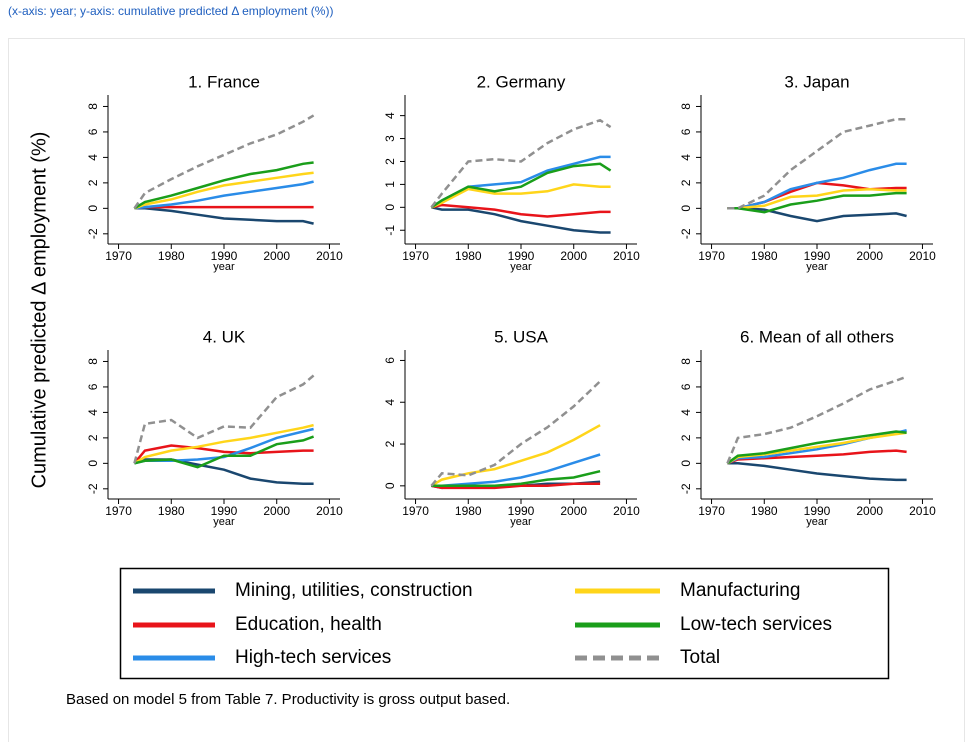 The image size is (969, 742). What do you see at coordinates (224, 336) in the screenshot?
I see `panel-title: 4. UK` at bounding box center [224, 336].